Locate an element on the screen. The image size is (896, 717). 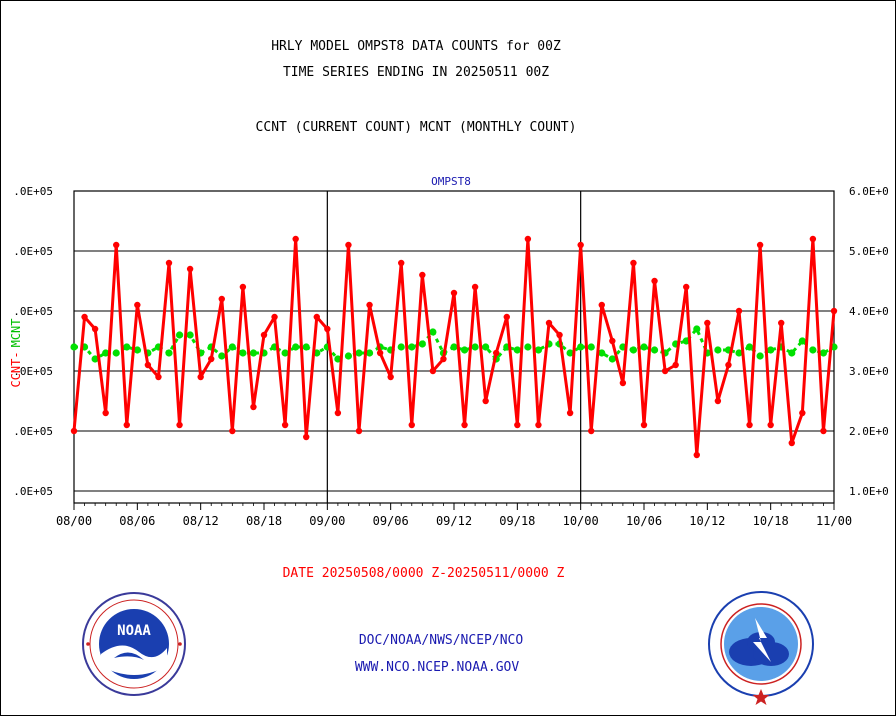
national-weather-service-logo-icon is located at coordinates (761, 648).